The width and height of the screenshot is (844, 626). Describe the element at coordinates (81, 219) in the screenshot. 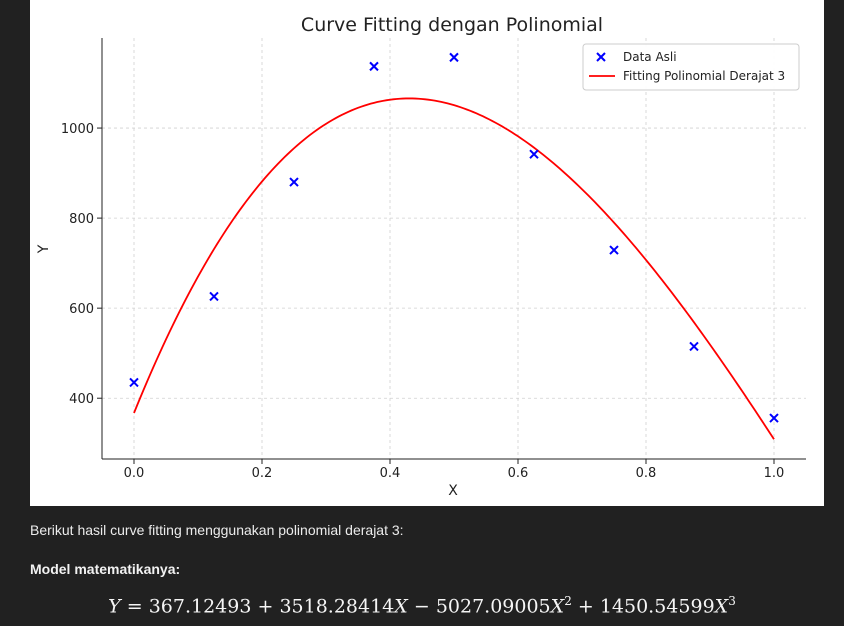

I see `y-tick-label: 800` at that location.